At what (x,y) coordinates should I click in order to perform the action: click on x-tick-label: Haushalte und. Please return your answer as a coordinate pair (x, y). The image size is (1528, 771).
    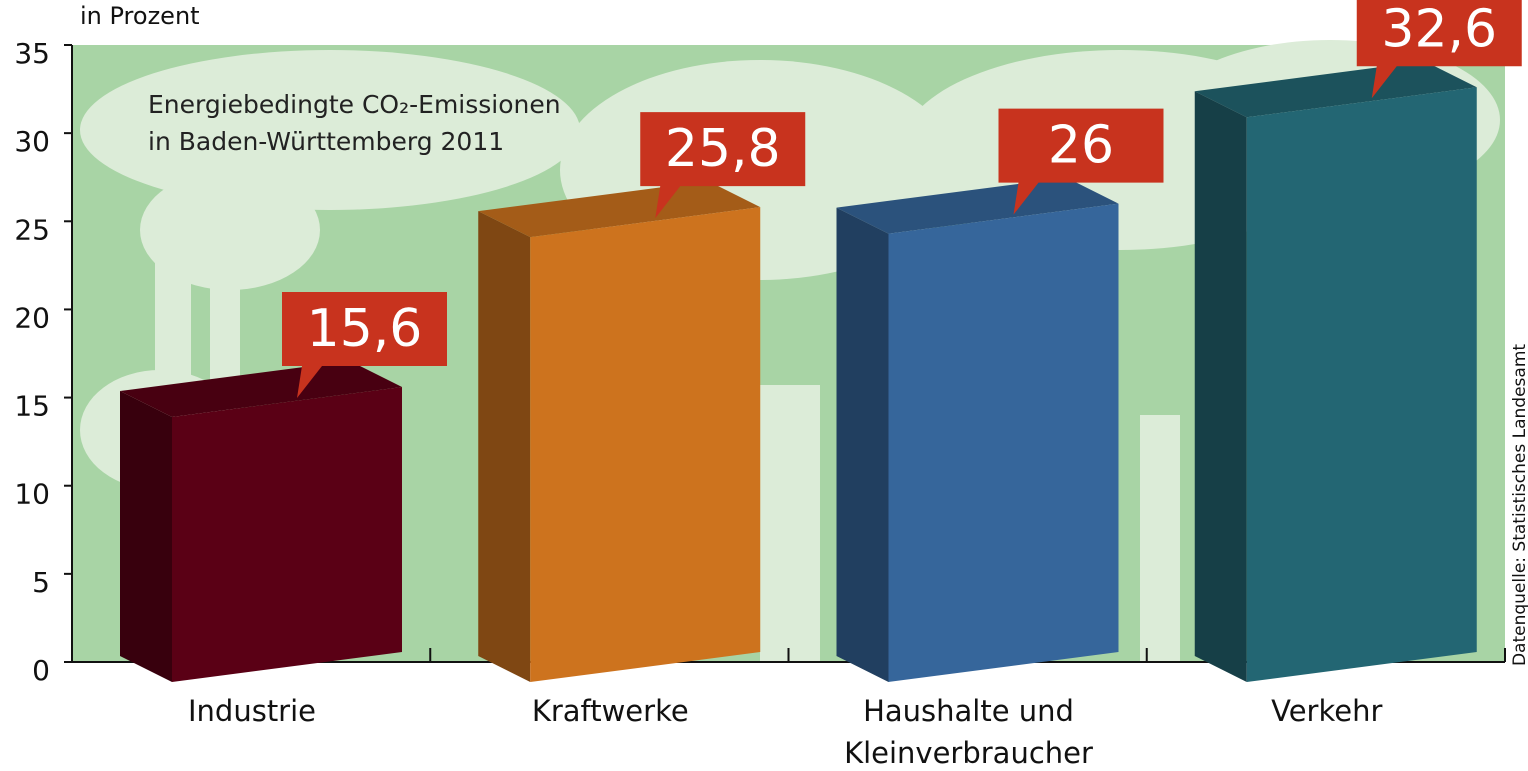
    Looking at the image, I should click on (968, 711).